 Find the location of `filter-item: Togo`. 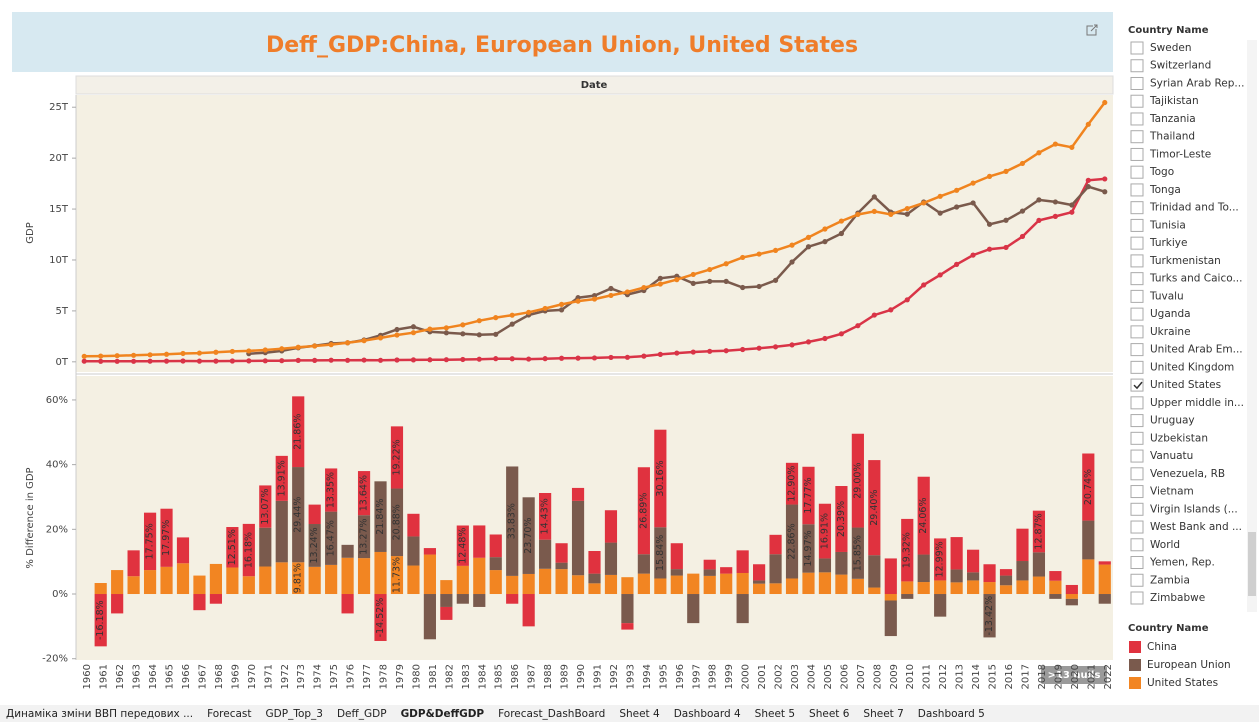

filter-item: Togo is located at coordinates (1161, 172).